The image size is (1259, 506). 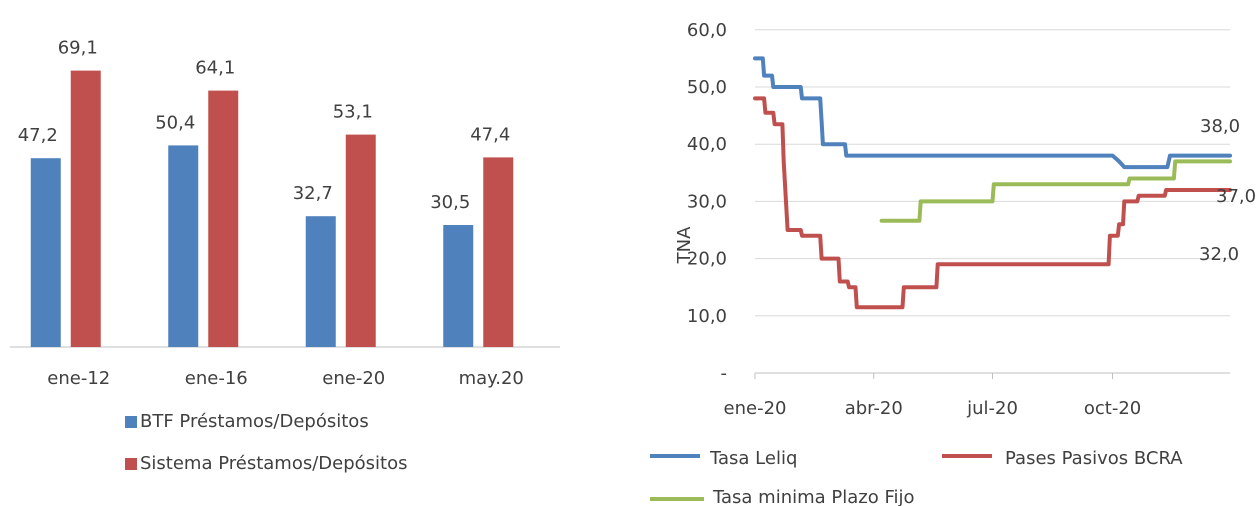 I want to click on data-label: 64,1, so click(x=215, y=68).